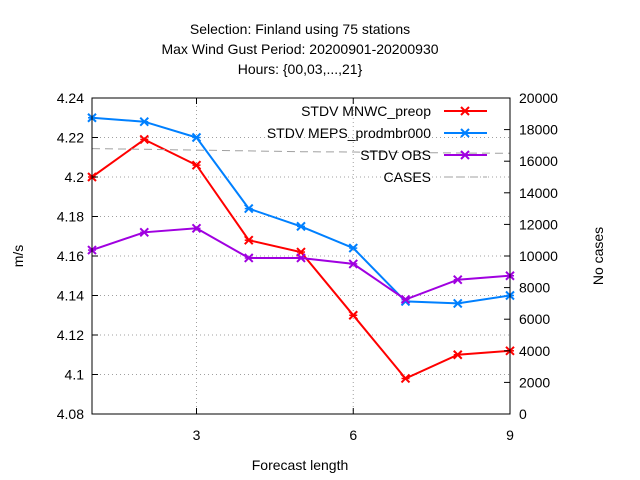  What do you see at coordinates (510, 435) in the screenshot?
I see `x-tick-label: 9` at bounding box center [510, 435].